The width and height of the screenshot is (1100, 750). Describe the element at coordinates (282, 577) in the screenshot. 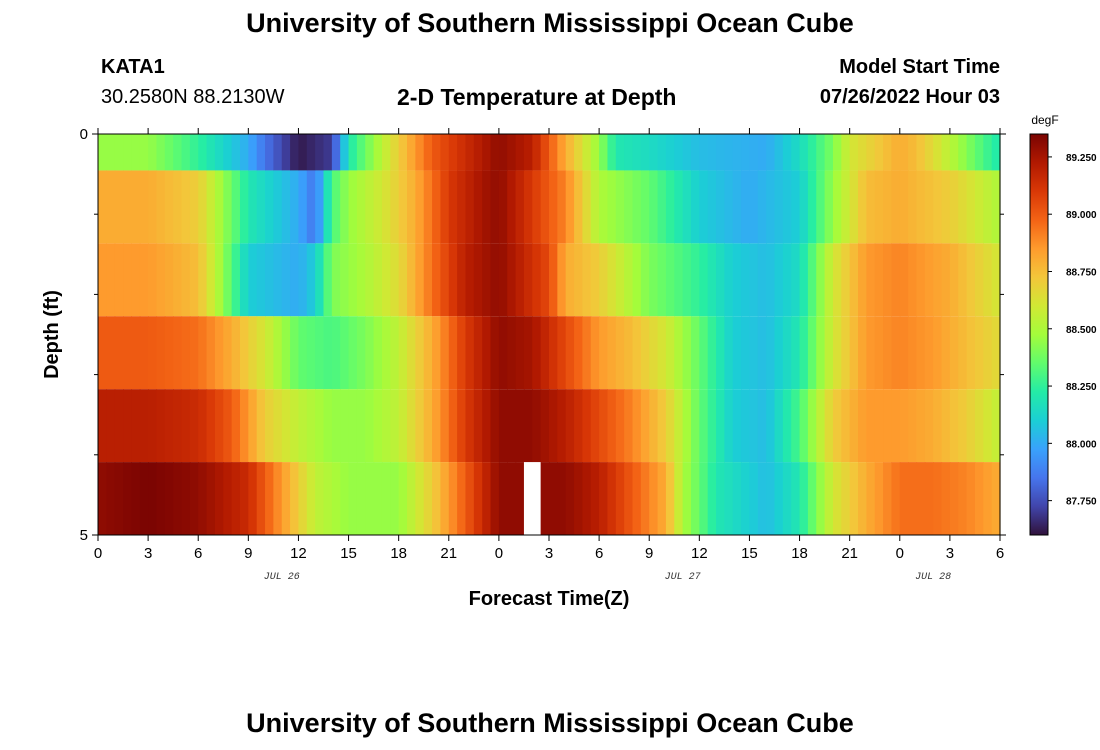

I see `date-label: JUL 26` at that location.